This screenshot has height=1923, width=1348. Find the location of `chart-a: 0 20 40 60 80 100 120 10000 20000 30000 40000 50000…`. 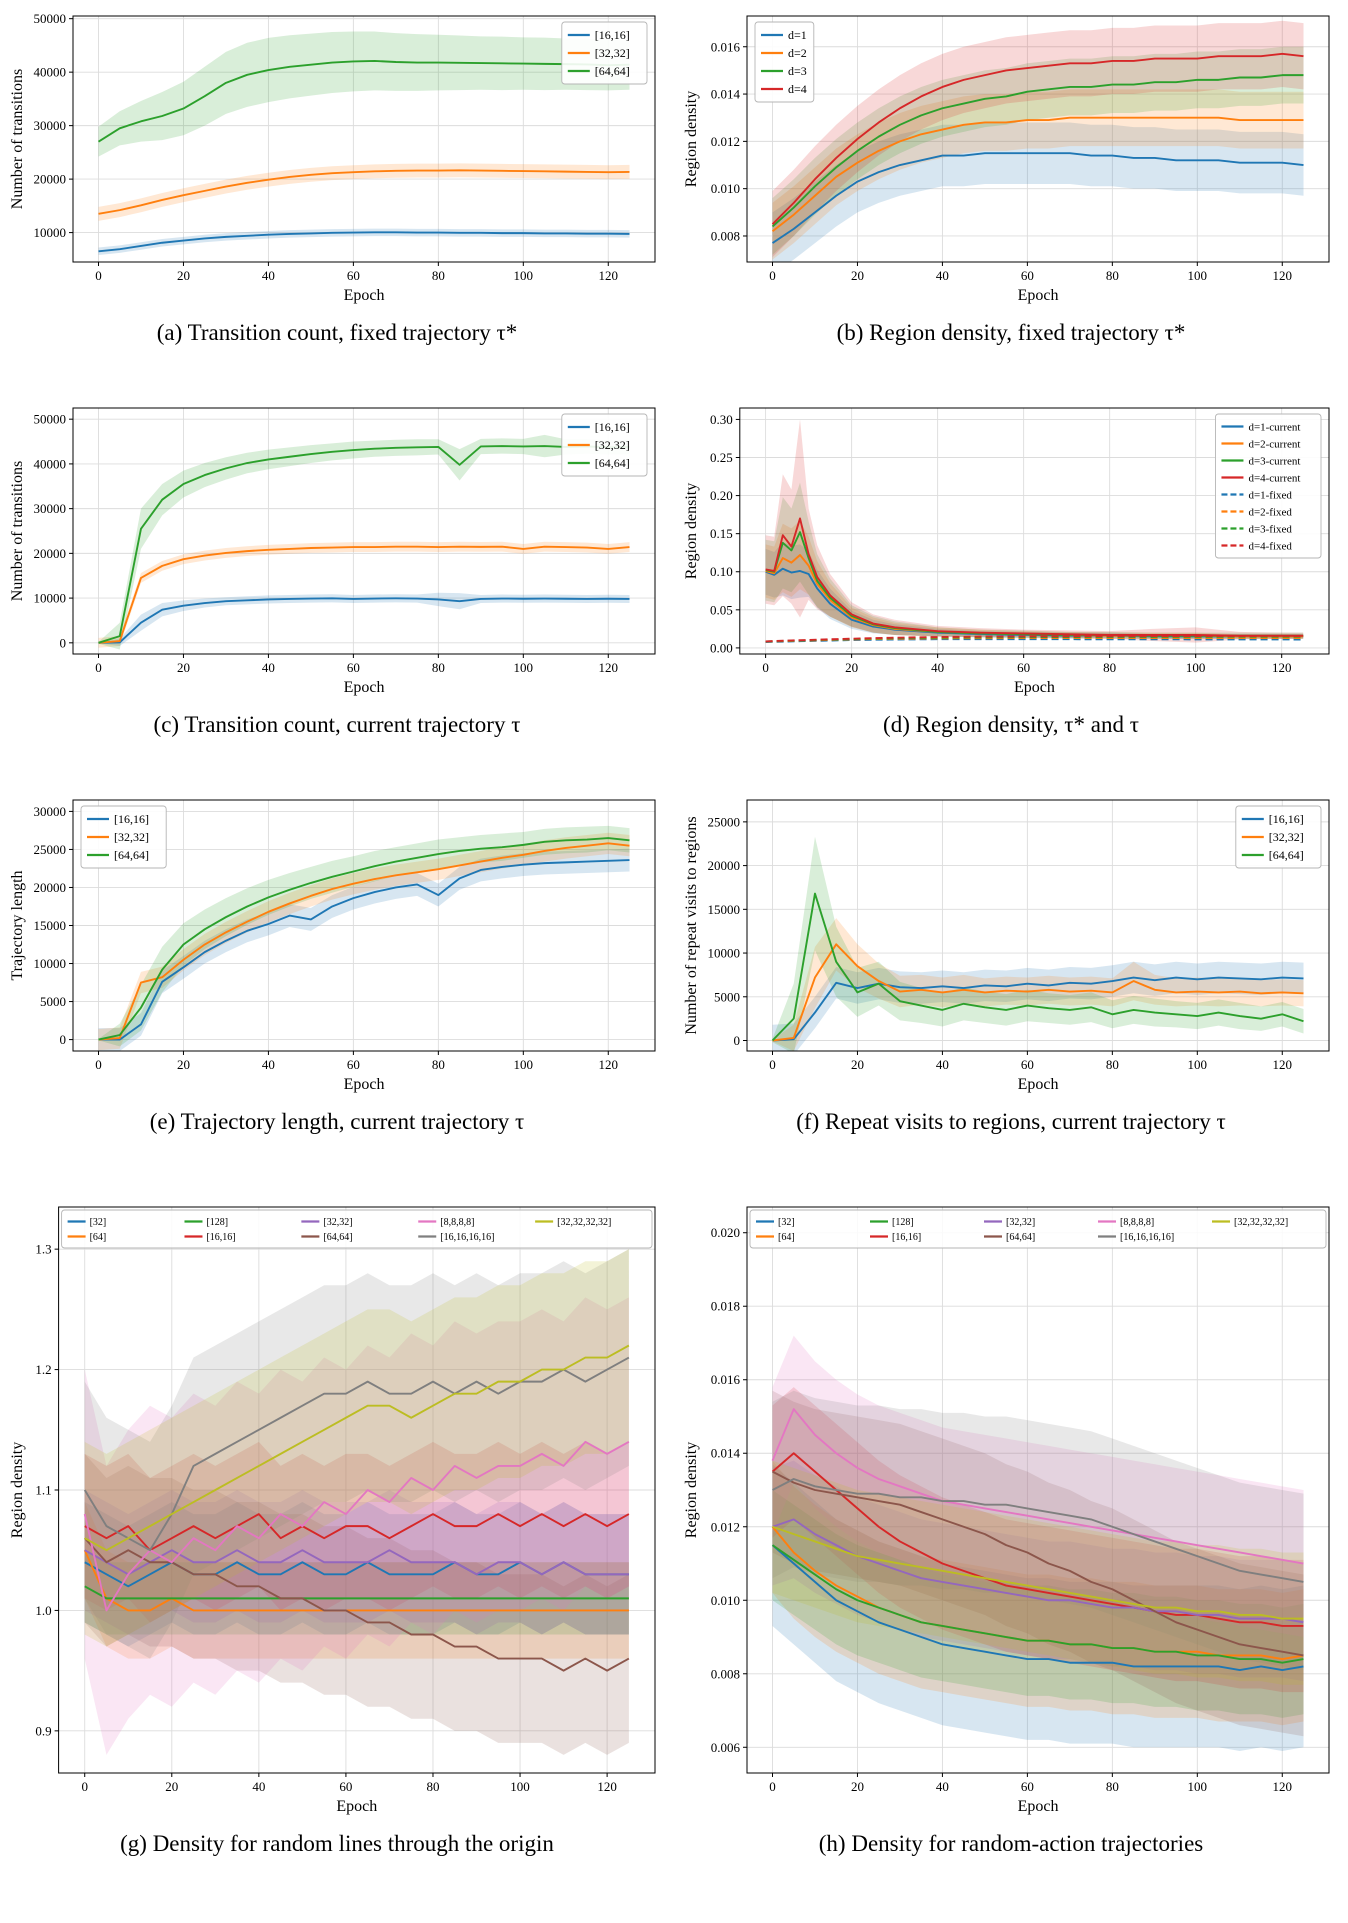

chart-a: 0 20 40 60 80 100 120 10000 20000 30000 40000 50000… is located at coordinates (332, 157).